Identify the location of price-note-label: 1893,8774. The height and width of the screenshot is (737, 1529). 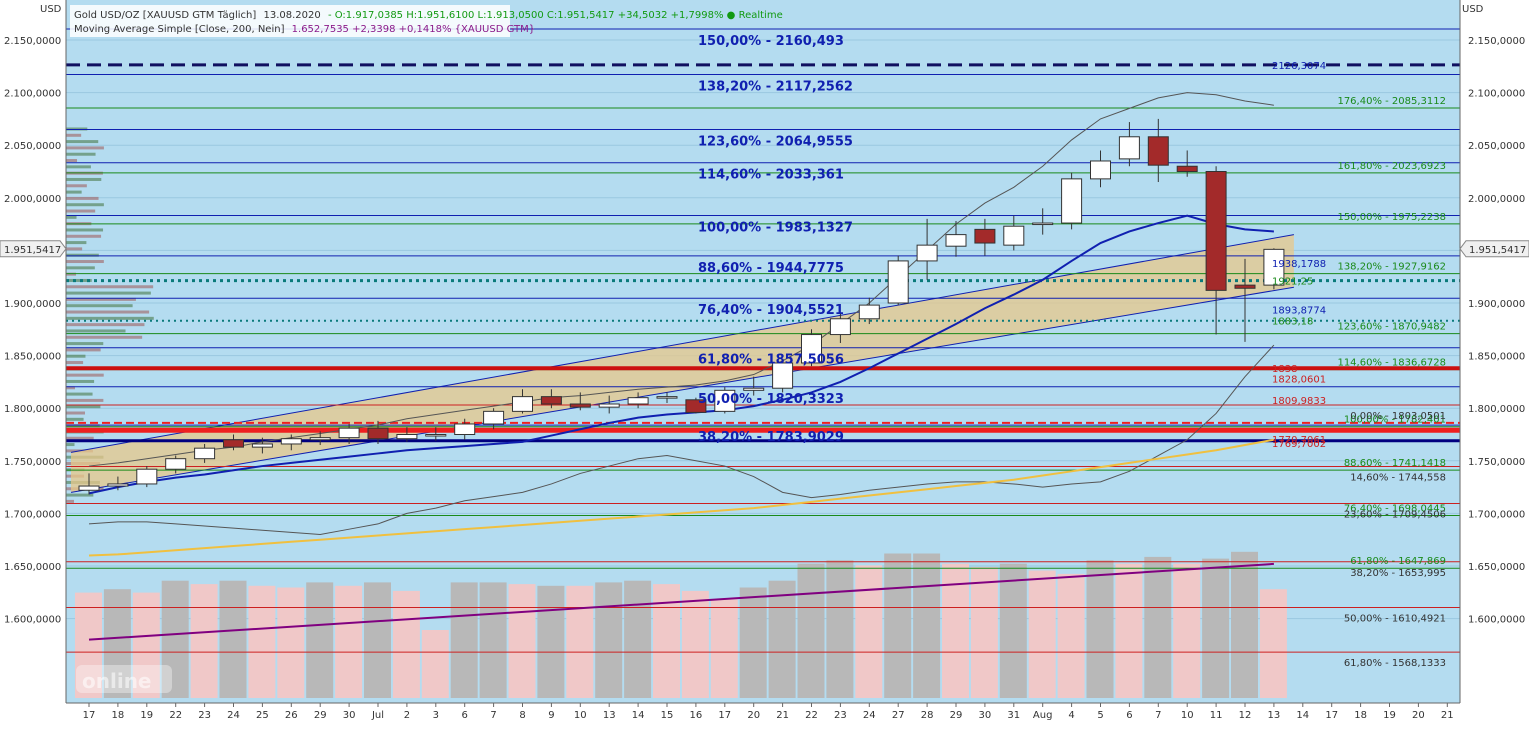
(1299, 310).